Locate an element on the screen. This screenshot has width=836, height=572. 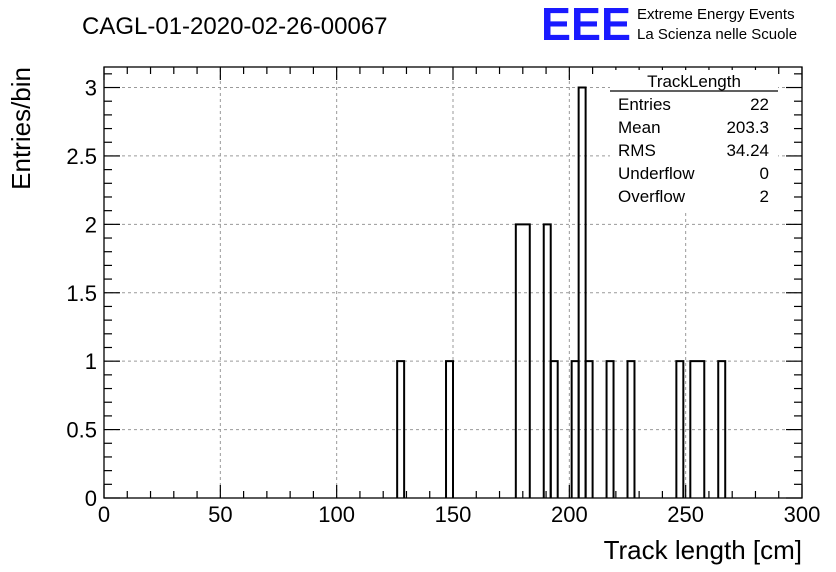
logo-line-2: La Scienza nelle Scuole is located at coordinates (717, 34).